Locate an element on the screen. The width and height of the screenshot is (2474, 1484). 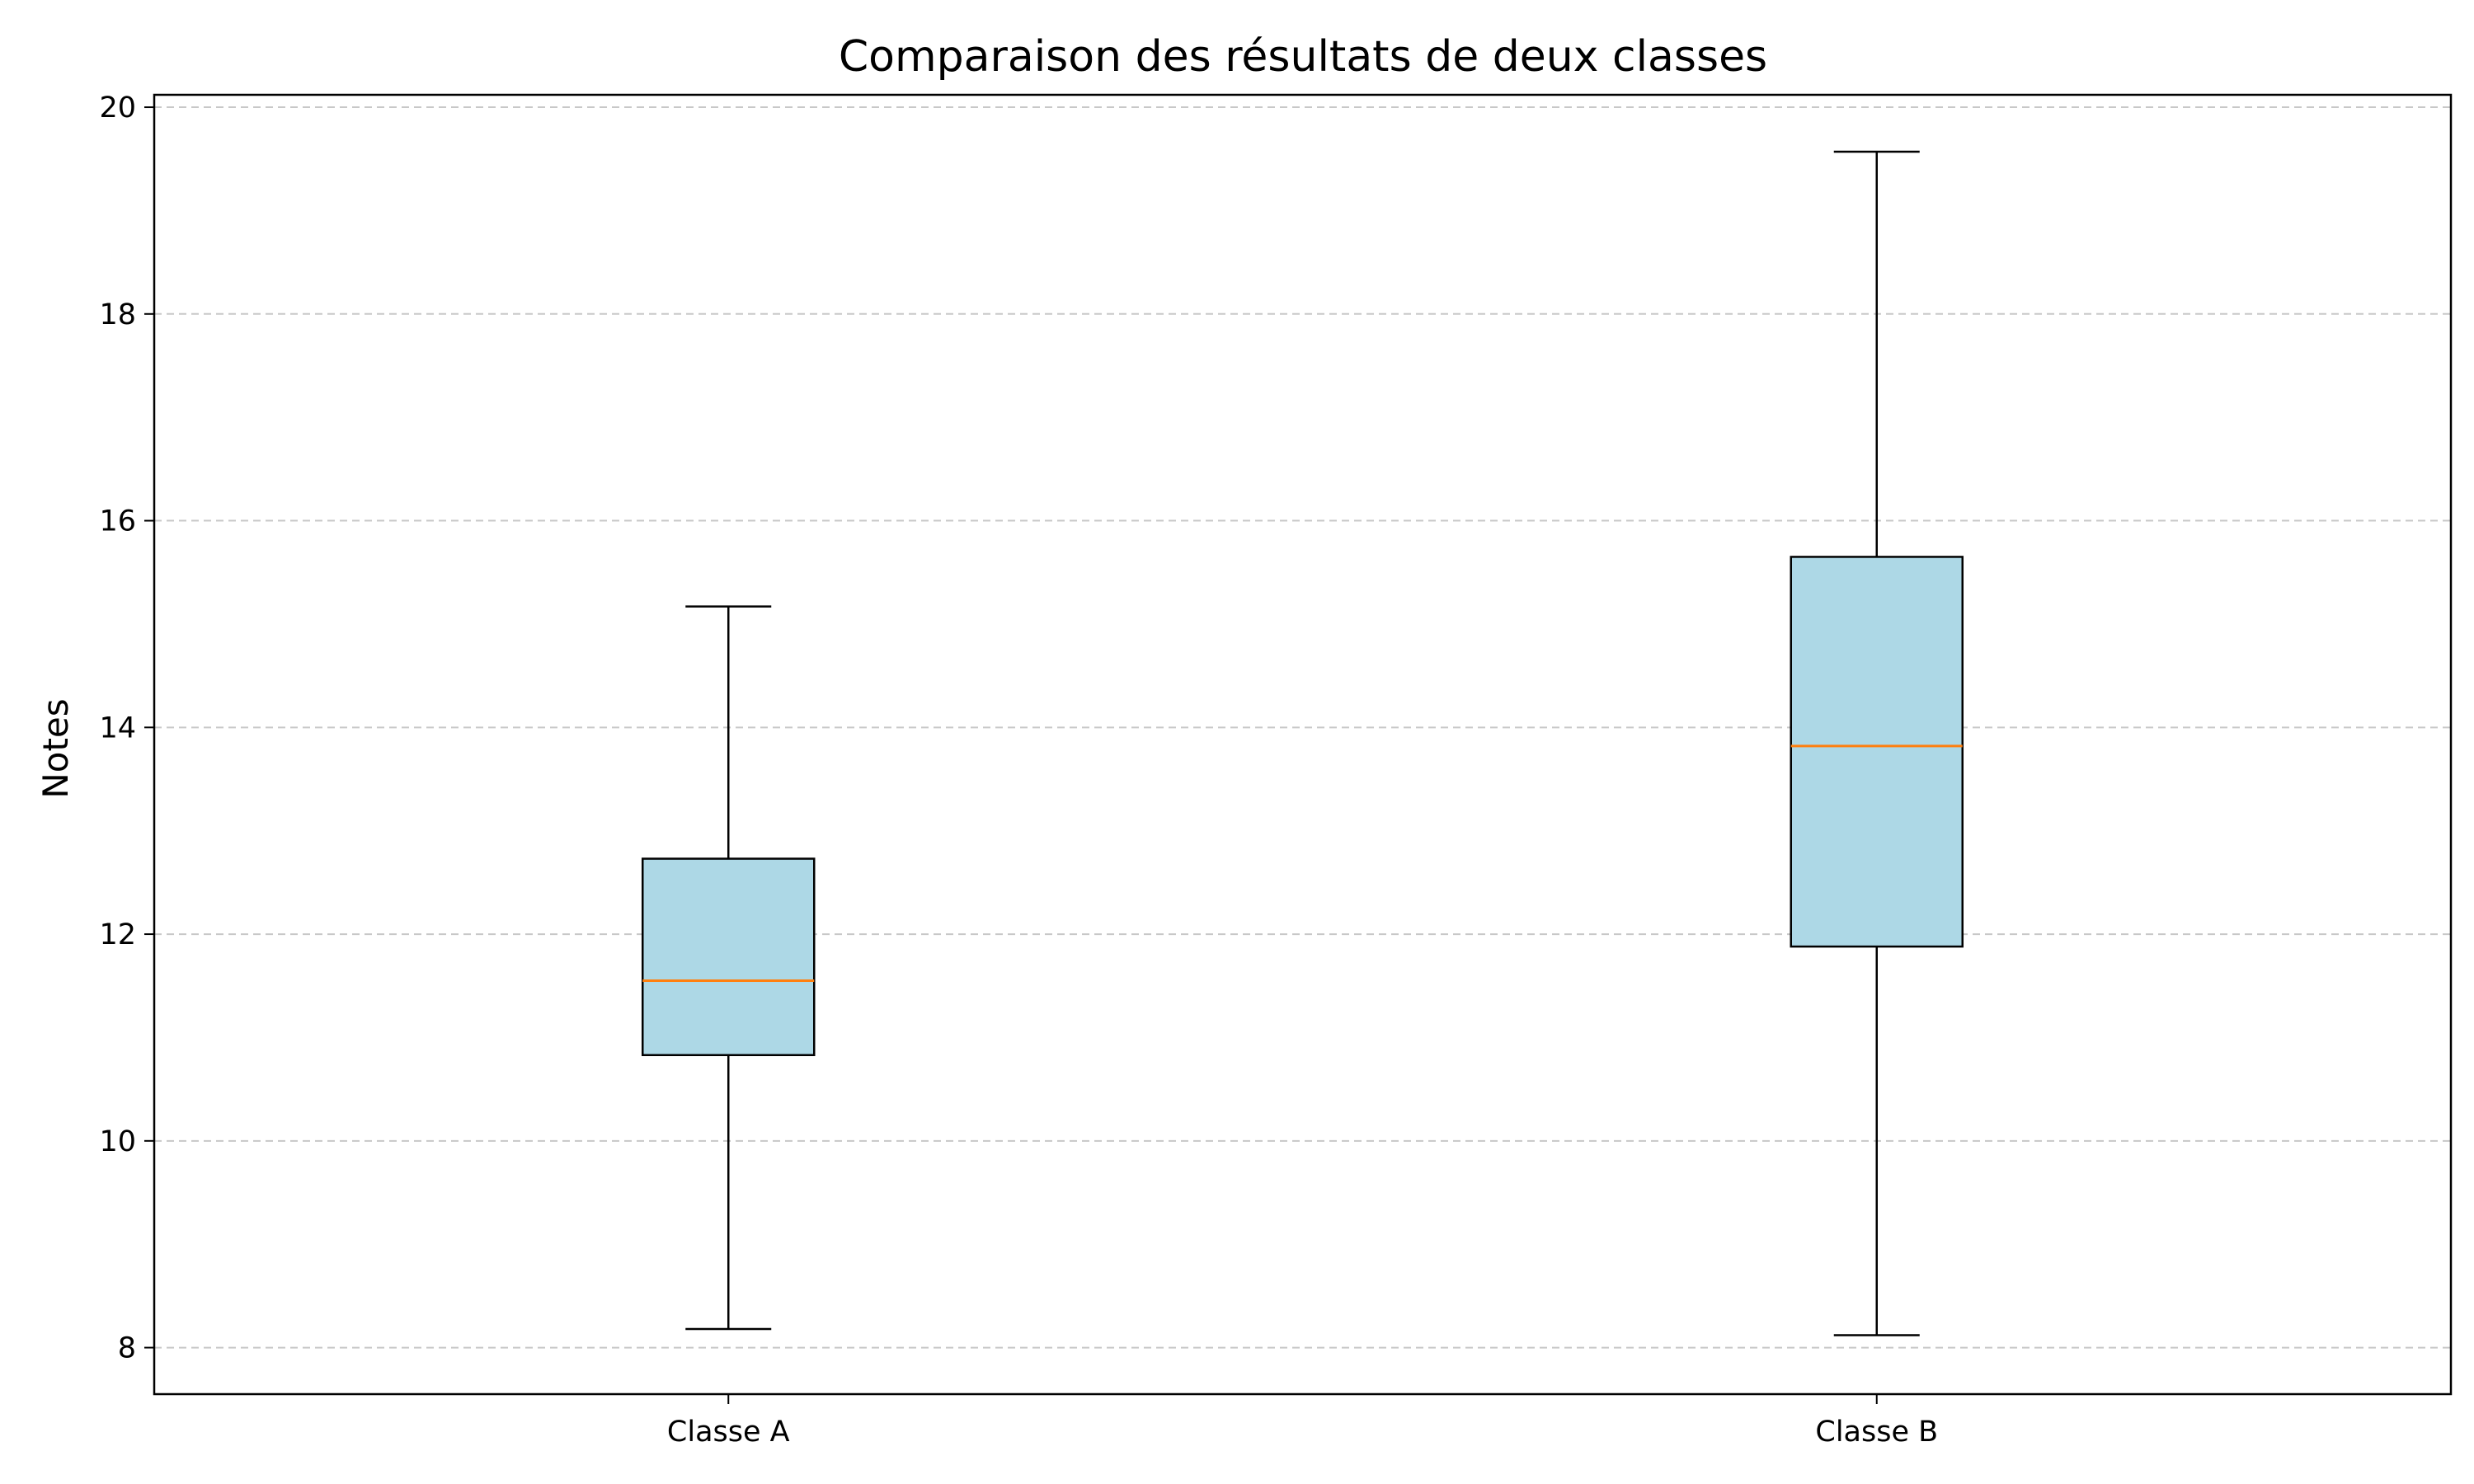
y-tick-label: 10 is located at coordinates (117, 1141).